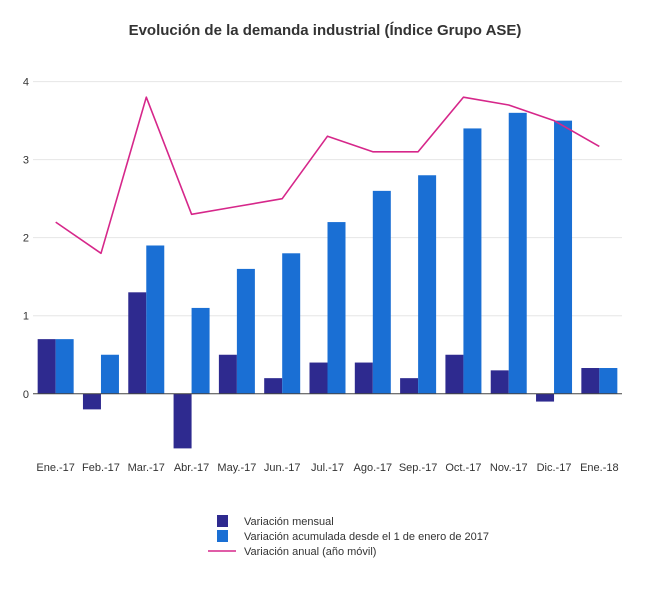 The height and width of the screenshot is (591, 650). I want to click on x-tick-label: Oct.-17, so click(463, 468).